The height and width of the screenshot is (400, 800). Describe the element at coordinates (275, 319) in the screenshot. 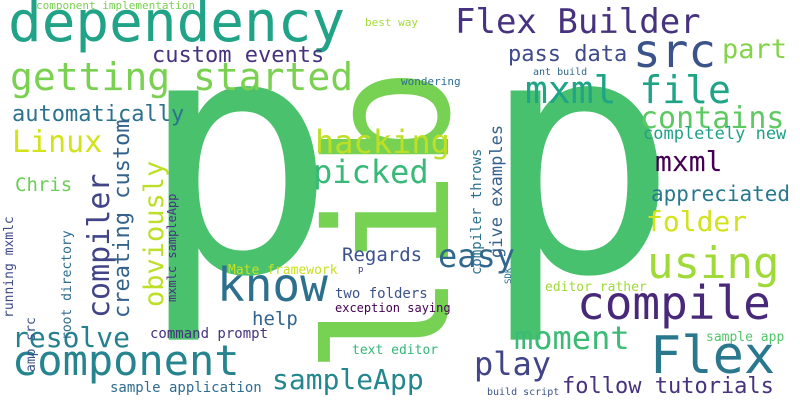

I see `word-help: help` at that location.